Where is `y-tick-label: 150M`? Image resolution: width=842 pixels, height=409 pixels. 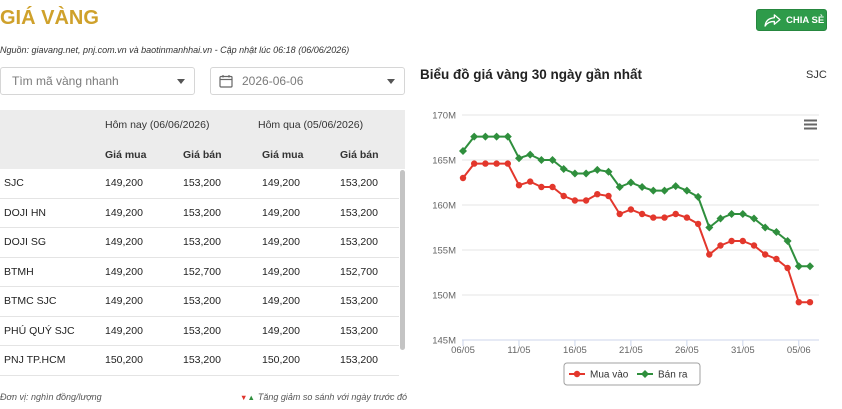
y-tick-label: 150M is located at coordinates (444, 296).